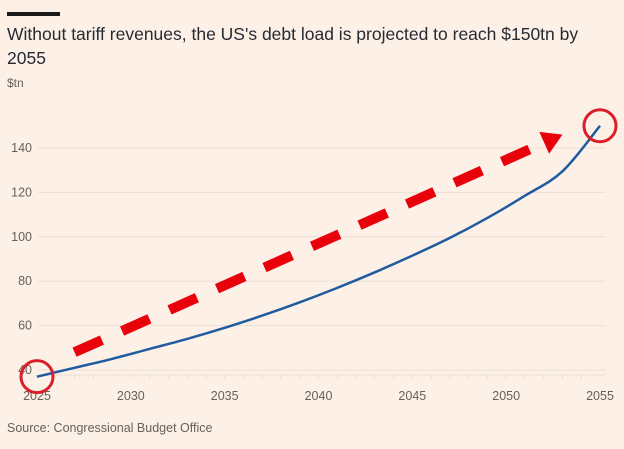  I want to click on y-tick-label-80: 80, so click(25, 281).